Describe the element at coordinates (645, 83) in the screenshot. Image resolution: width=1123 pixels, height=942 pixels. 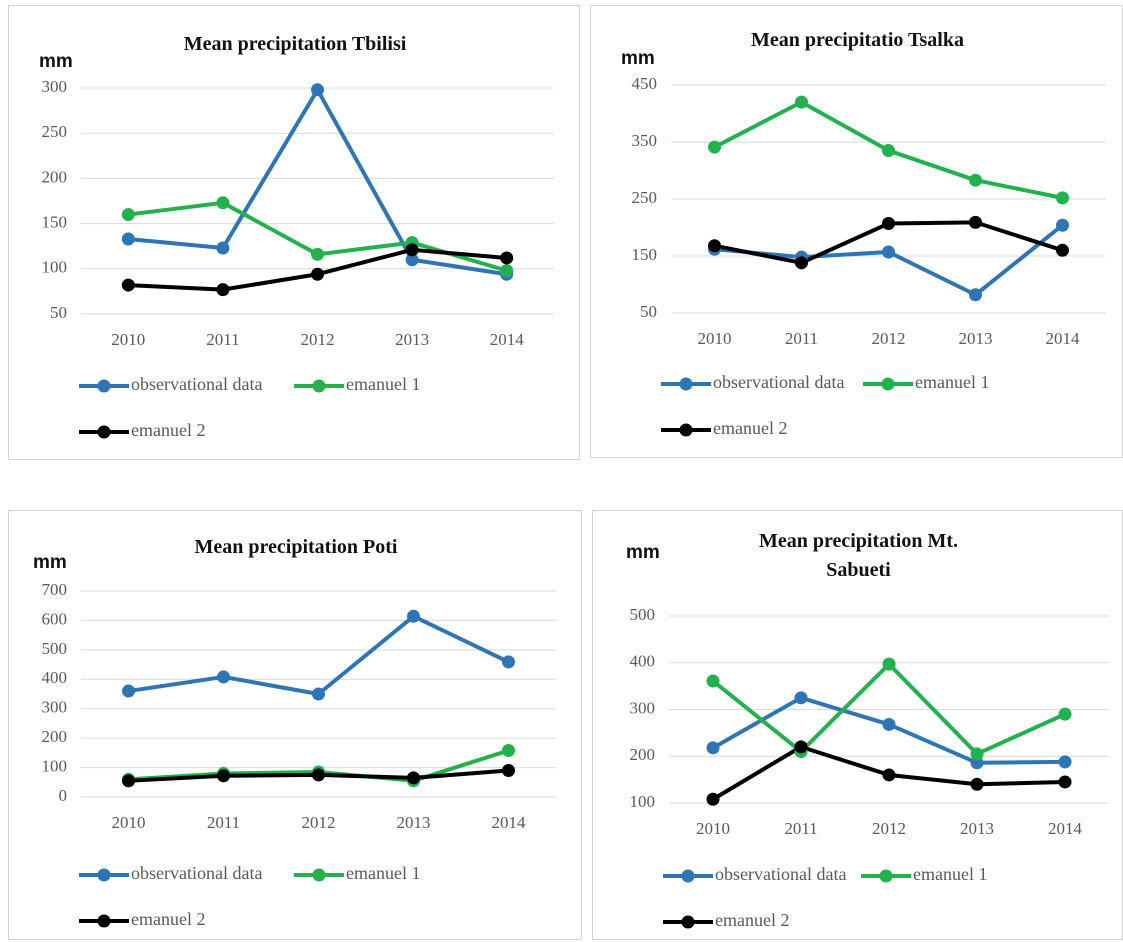
I see `y-tick-label: 450` at that location.